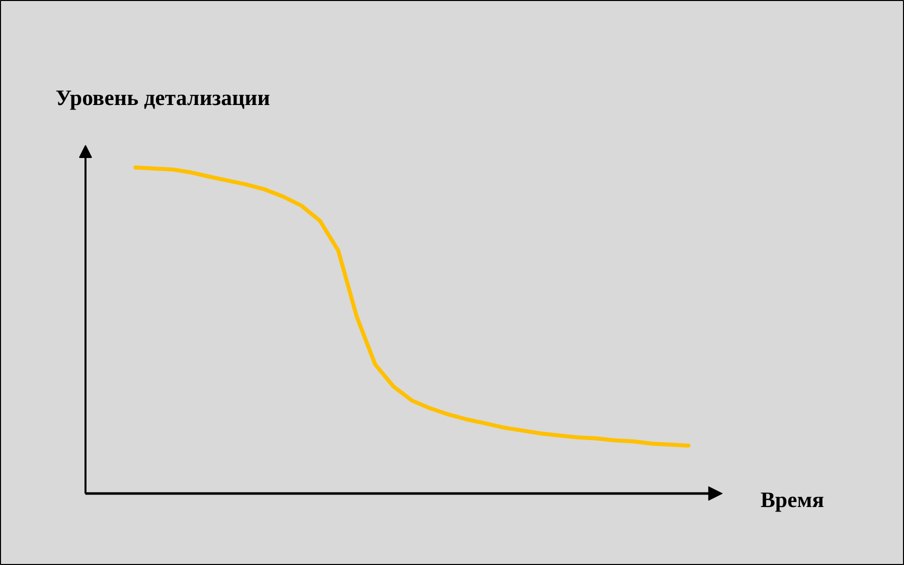 The width and height of the screenshot is (904, 565). Describe the element at coordinates (163, 97) in the screenshot. I see `y-axis-title: Уровень детализации` at that location.